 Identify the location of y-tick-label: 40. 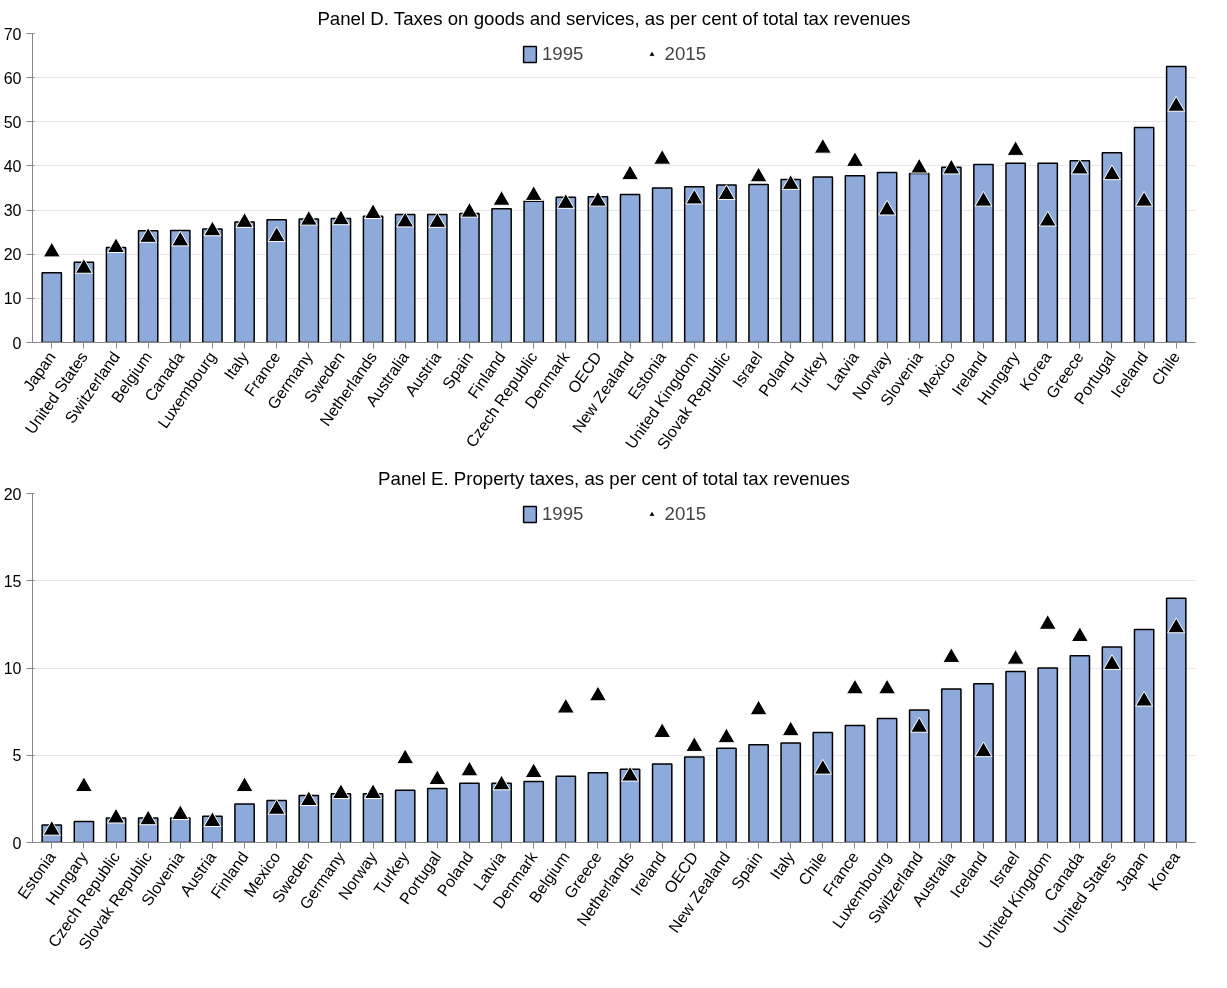
(12, 166).